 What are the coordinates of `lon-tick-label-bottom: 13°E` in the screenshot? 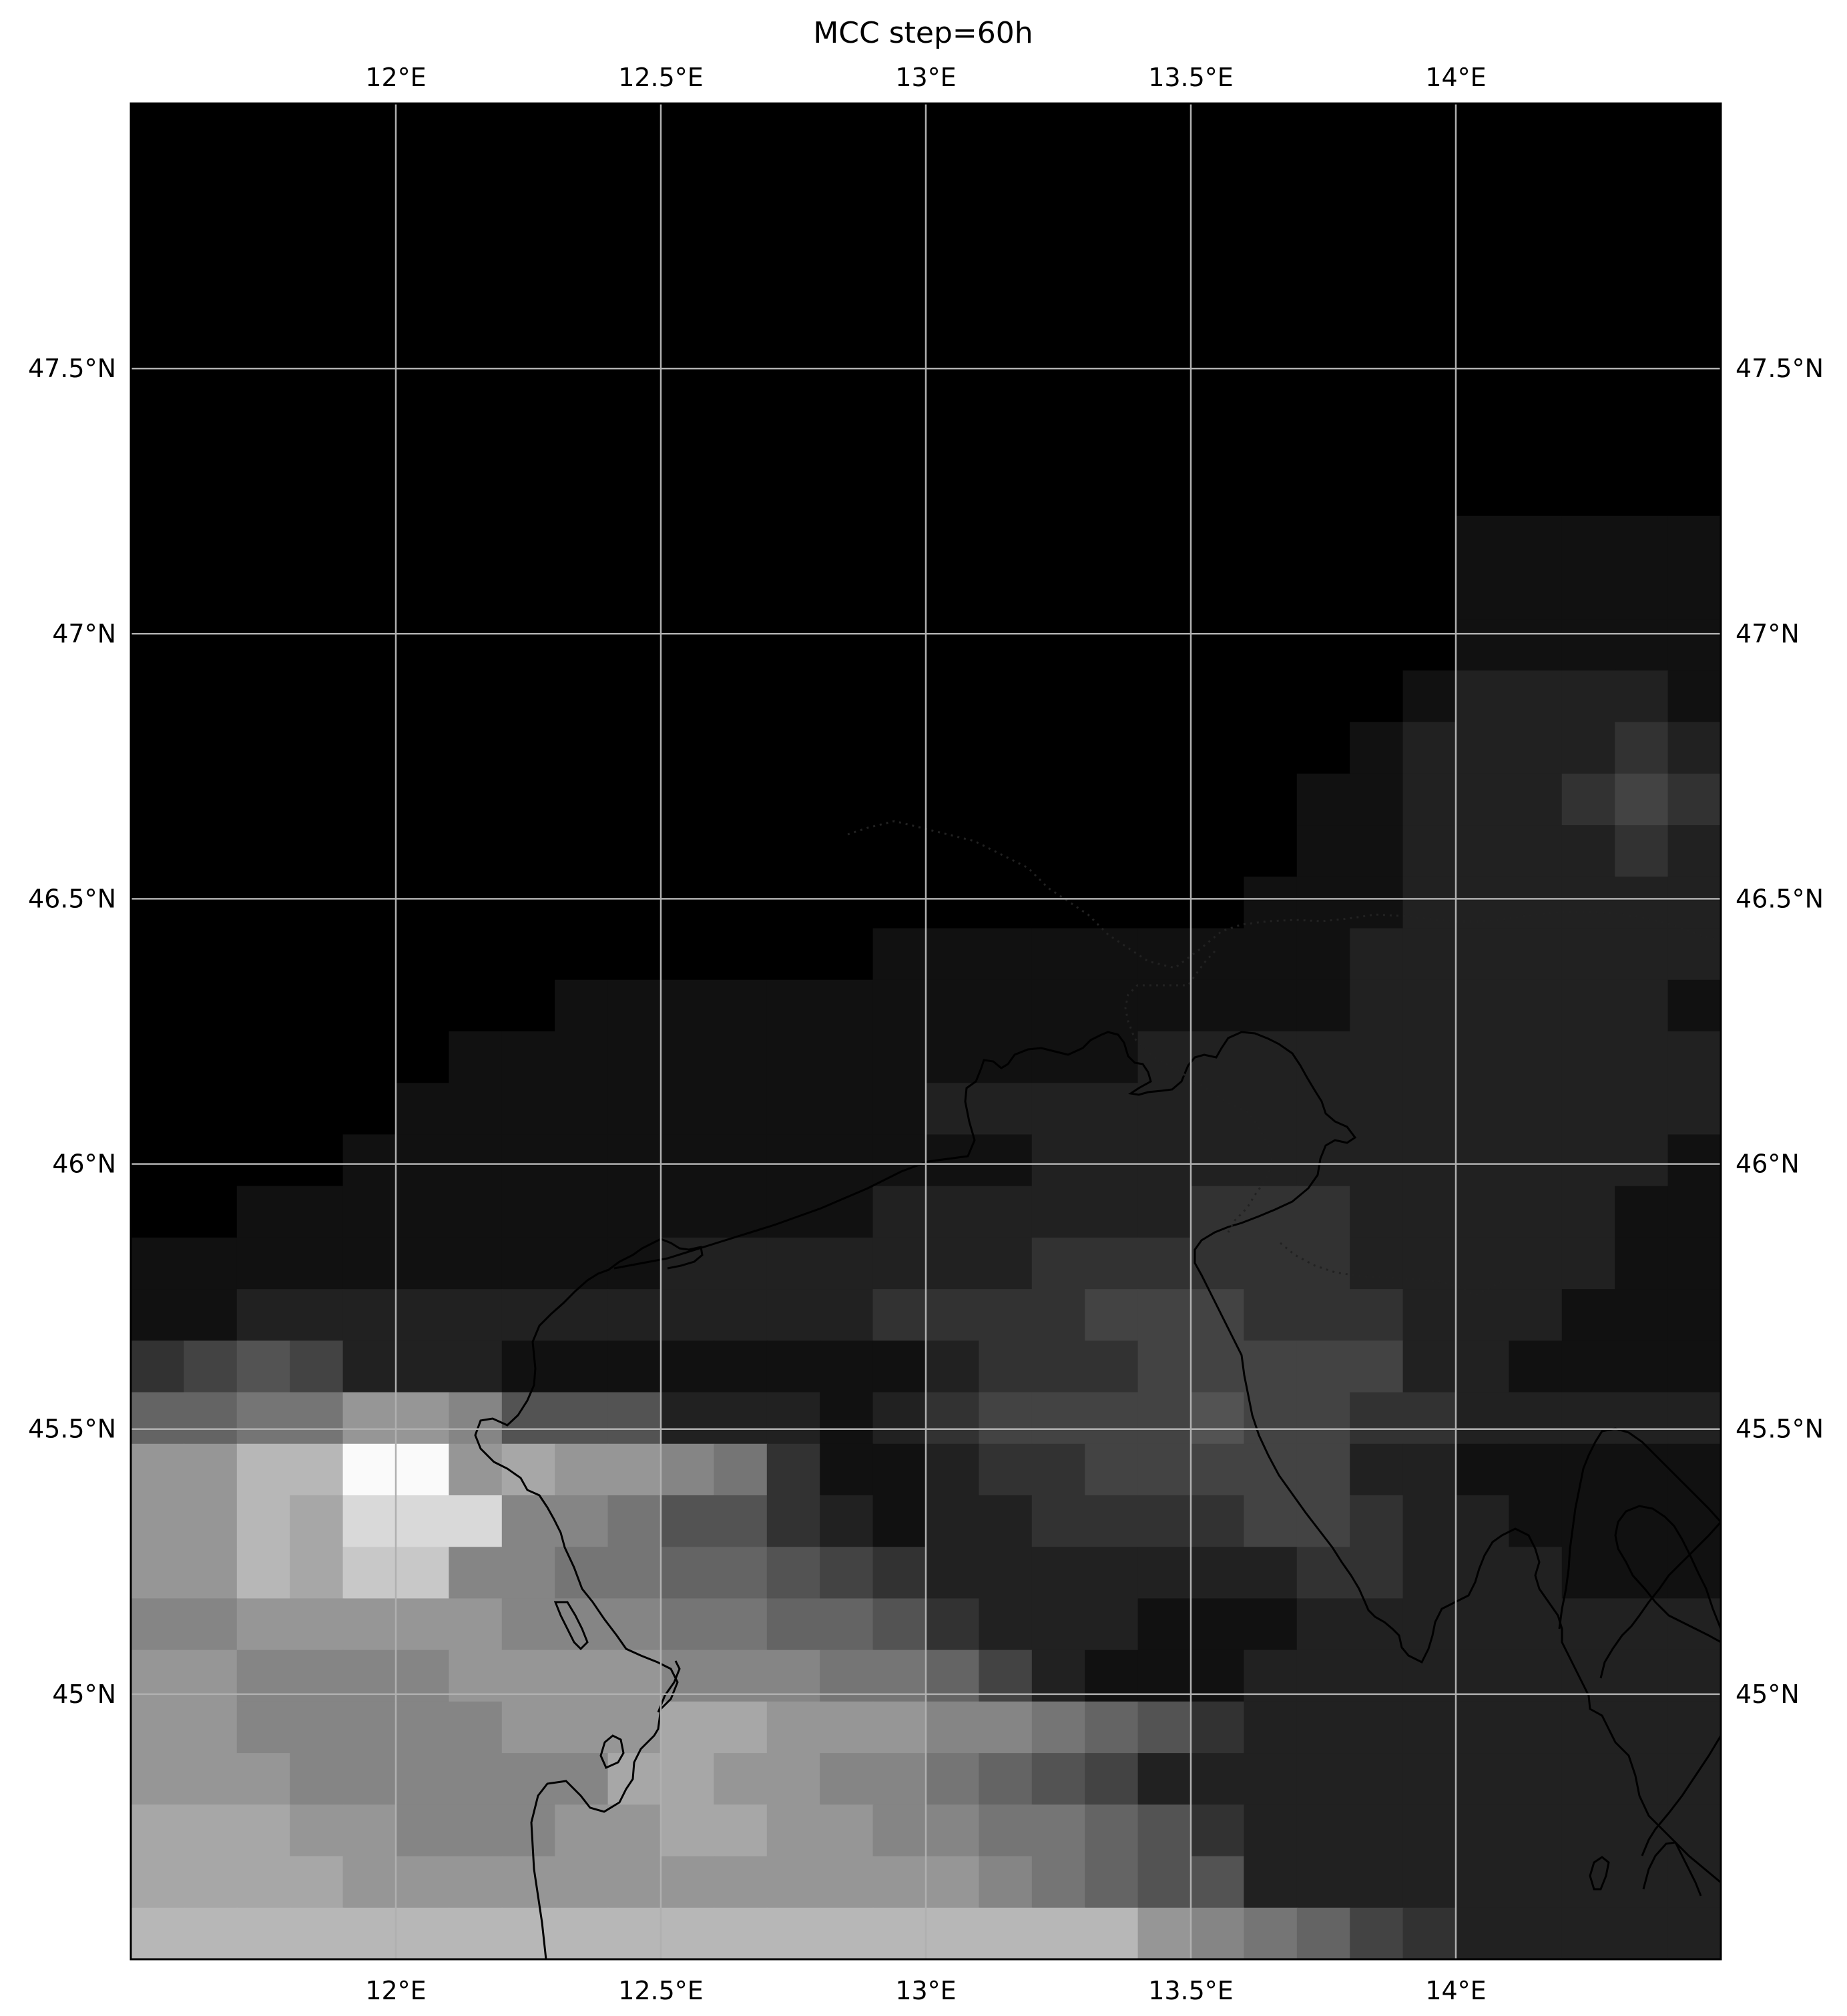 It's located at (926, 1991).